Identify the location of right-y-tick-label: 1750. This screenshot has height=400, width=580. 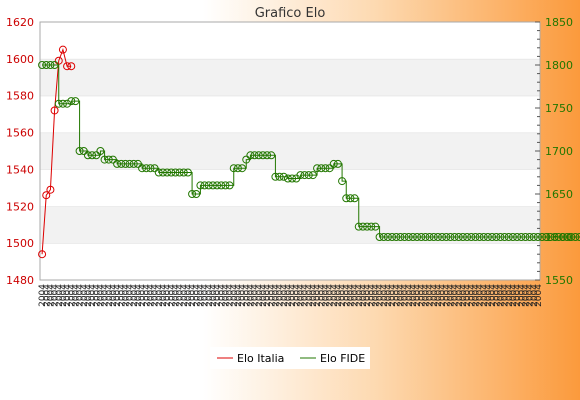
(559, 108).